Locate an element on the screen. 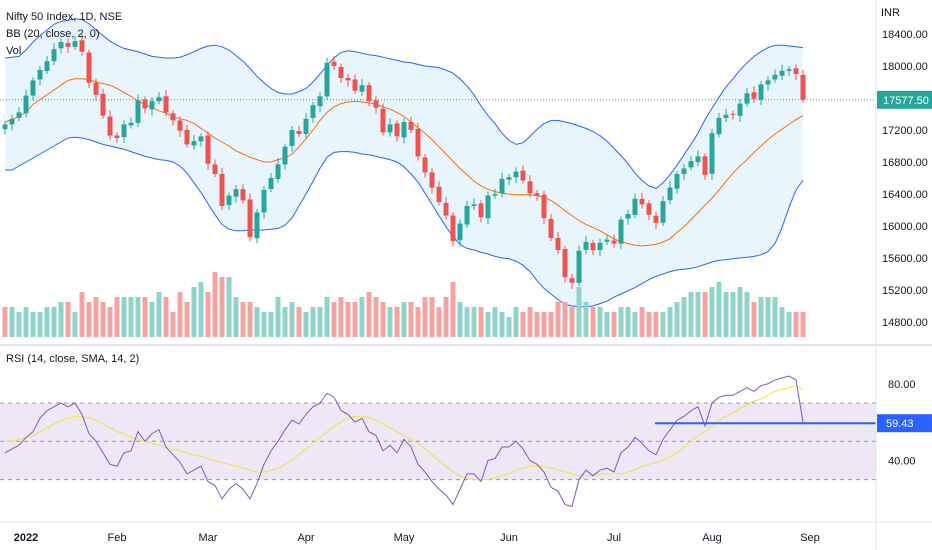 The width and height of the screenshot is (932, 550). currency-label: INR is located at coordinates (890, 13).